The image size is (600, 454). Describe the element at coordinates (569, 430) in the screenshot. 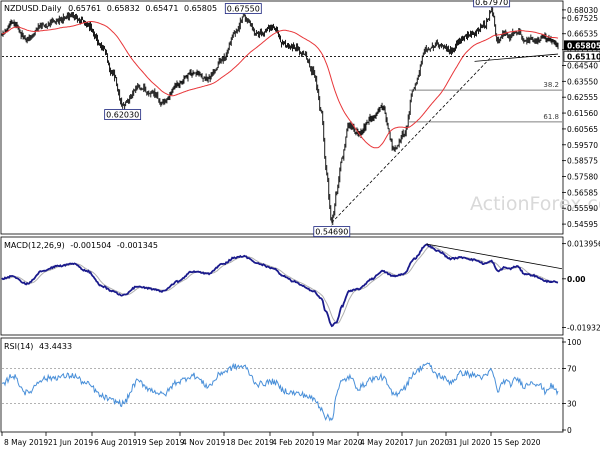

I see `rsi-y-tick-label: 0` at that location.